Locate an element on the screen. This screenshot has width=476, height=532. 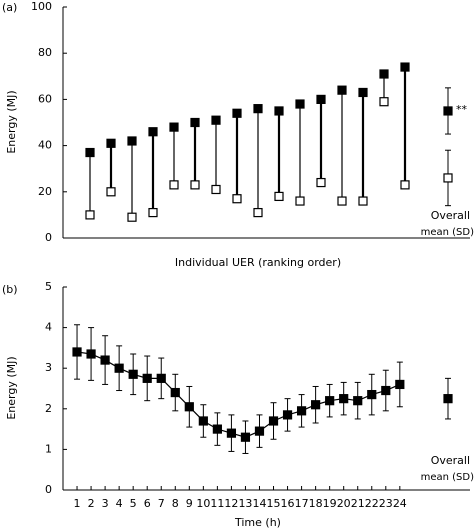
y-tick-label: 60 is located at coordinates (45, 98).